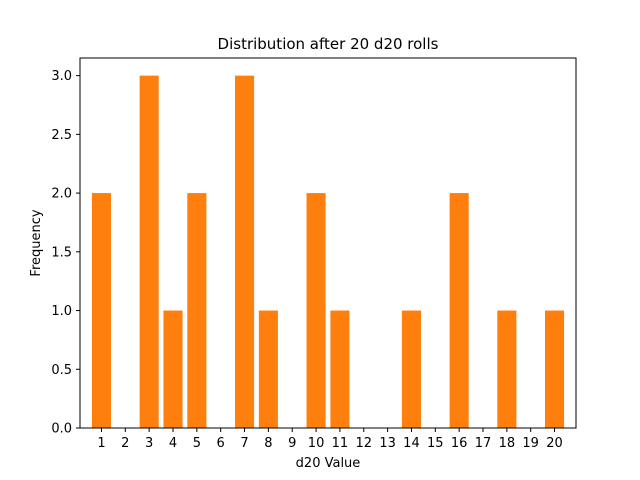 The width and height of the screenshot is (640, 480). Describe the element at coordinates (61, 429) in the screenshot. I see `y-tick-label-0.0: 0.0` at that location.